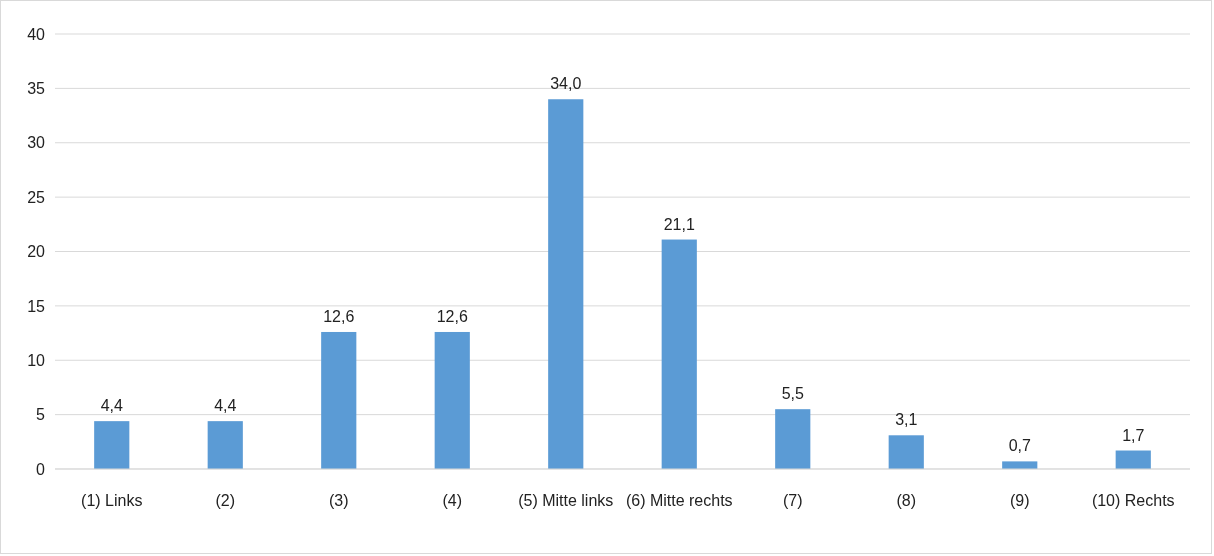 This screenshot has width=1214, height=556. Describe the element at coordinates (36, 197) in the screenshot. I see `y-tick-label: 25` at that location.